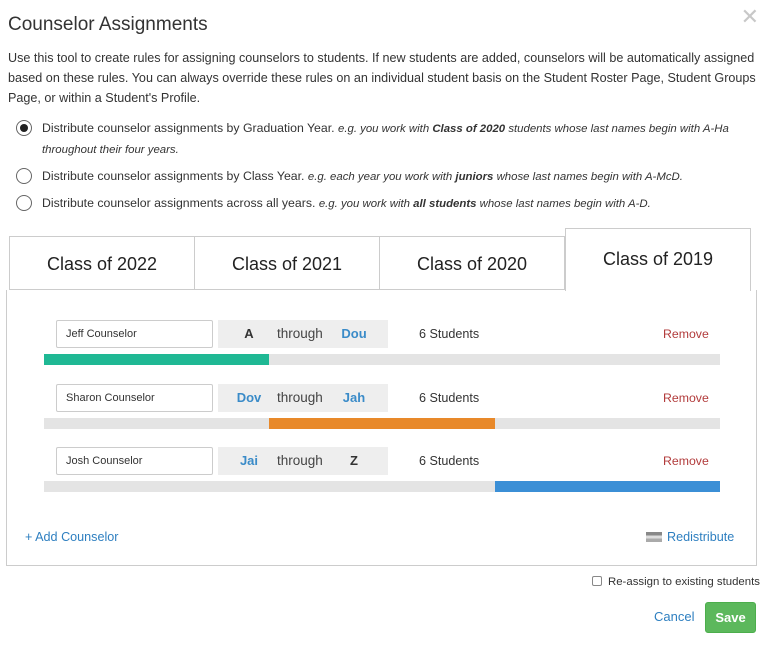  What do you see at coordinates (730, 617) in the screenshot?
I see `save-button: Save` at bounding box center [730, 617].